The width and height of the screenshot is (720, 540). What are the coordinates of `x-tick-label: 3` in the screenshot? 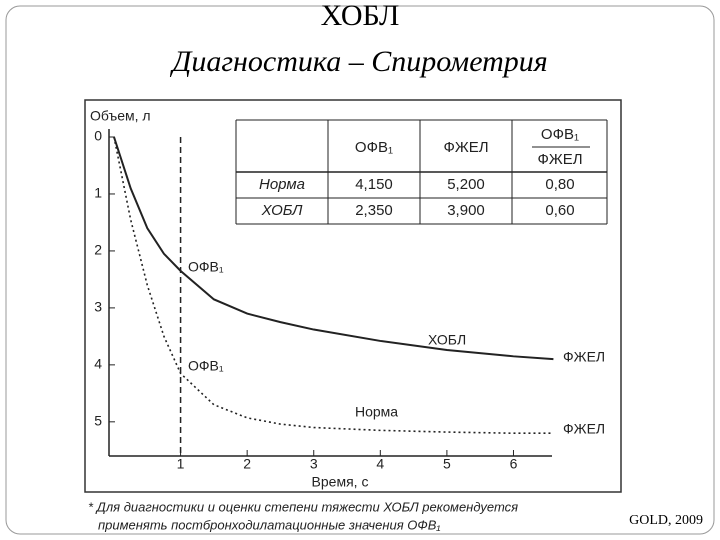 It's located at (314, 464).